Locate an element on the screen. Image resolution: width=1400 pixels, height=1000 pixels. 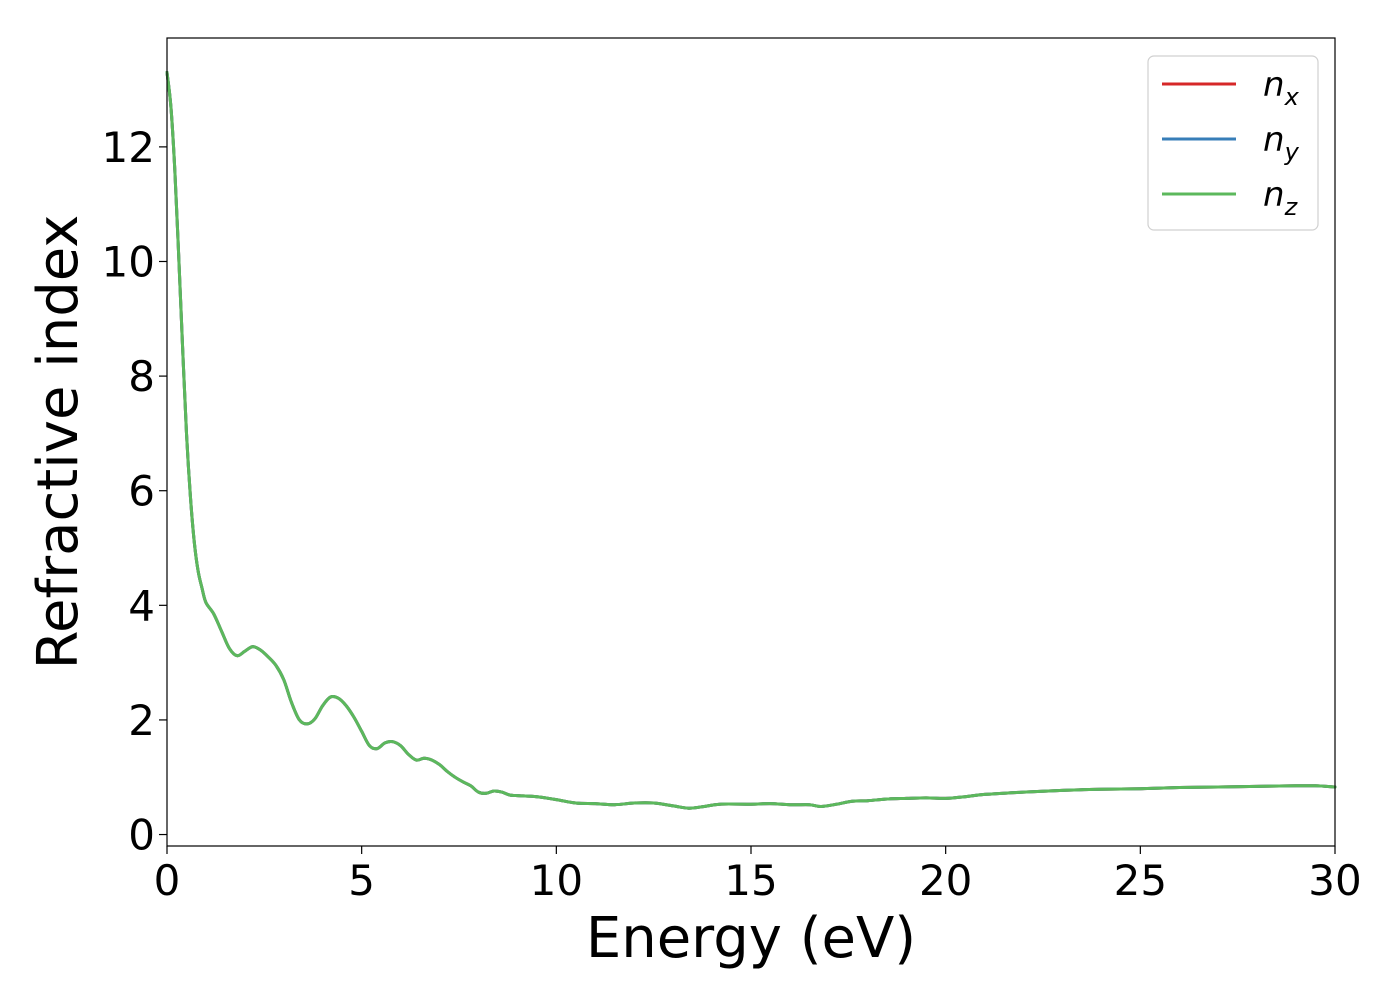
y-tick-label: 12 is located at coordinates (128, 147).